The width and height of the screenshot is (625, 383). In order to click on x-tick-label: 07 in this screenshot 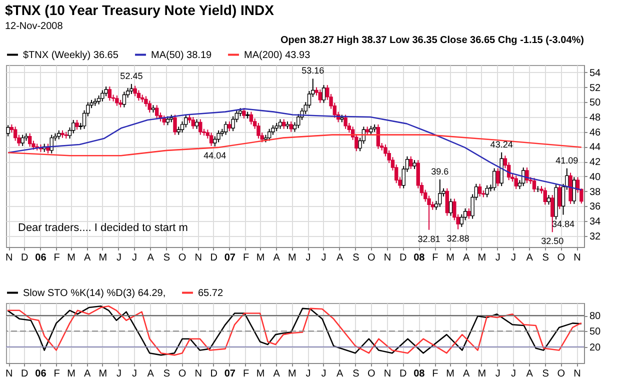, I will do `click(230, 258)`.